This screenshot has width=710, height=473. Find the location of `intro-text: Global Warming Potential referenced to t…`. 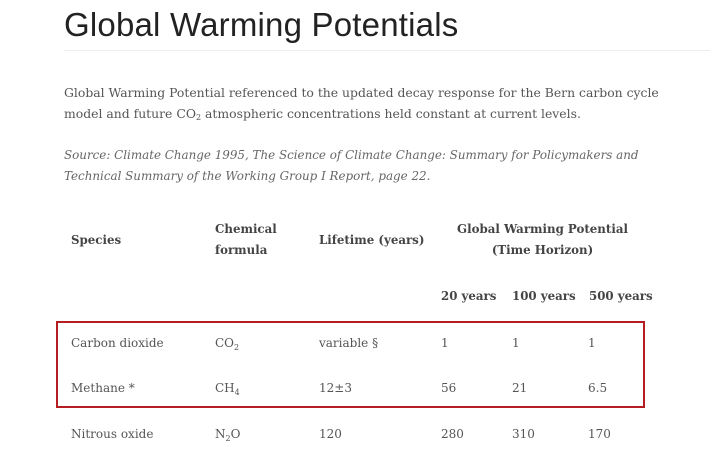

intro-text: Global Warming Potential referenced to t… is located at coordinates (361, 103).